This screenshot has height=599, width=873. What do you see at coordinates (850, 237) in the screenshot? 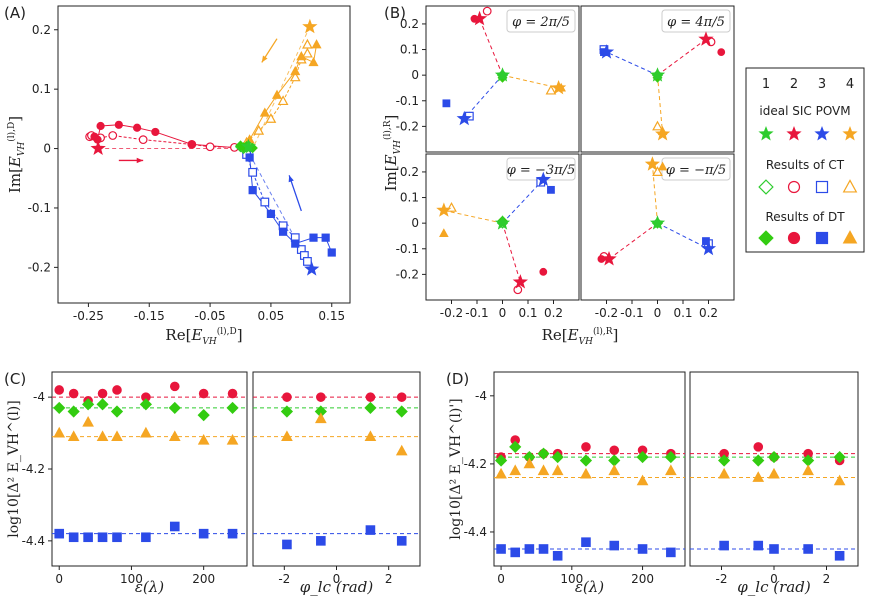
I see `legend-dt-marker-orange` at bounding box center [850, 237].